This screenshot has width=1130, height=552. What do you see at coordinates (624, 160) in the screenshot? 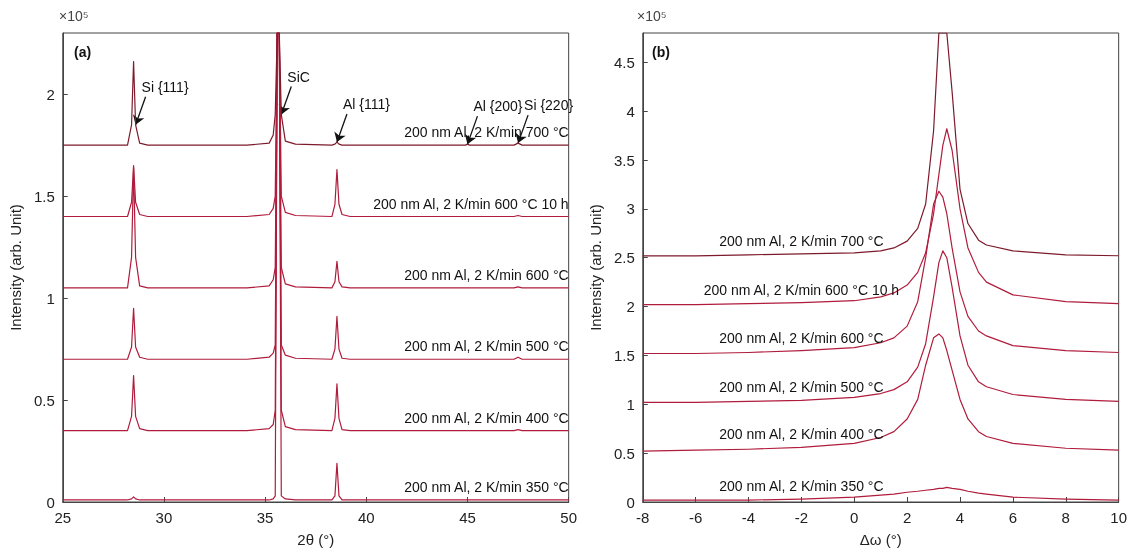
I see `y-tick-label: 3.5` at bounding box center [624, 160].